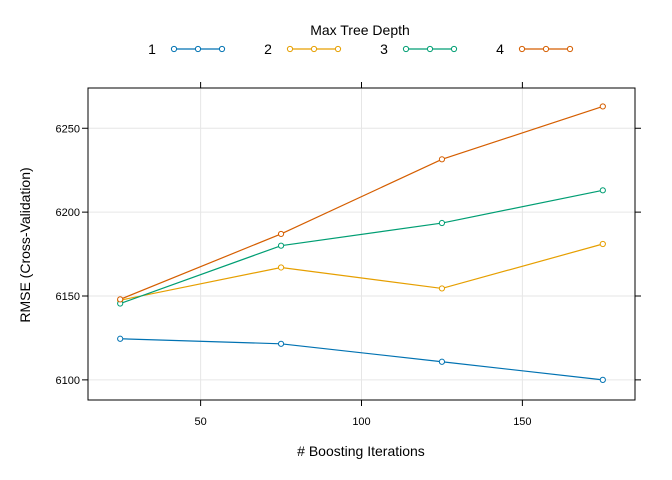 The height and width of the screenshot is (480, 672). What do you see at coordinates (152, 49) in the screenshot?
I see `legend-label: 1` at bounding box center [152, 49].